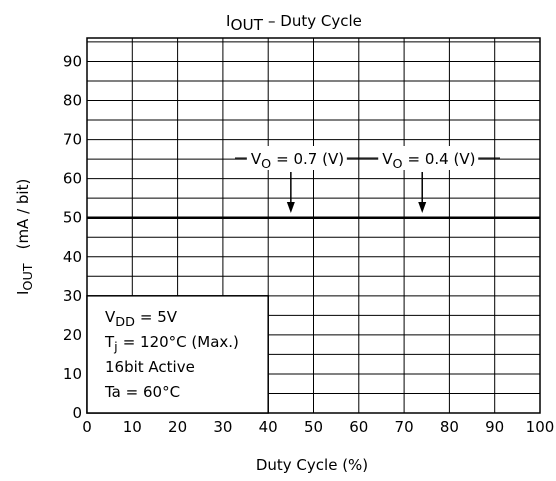 This screenshot has height=481, width=556. What do you see at coordinates (72, 140) in the screenshot?
I see `y-tick-label: 70` at bounding box center [72, 140].